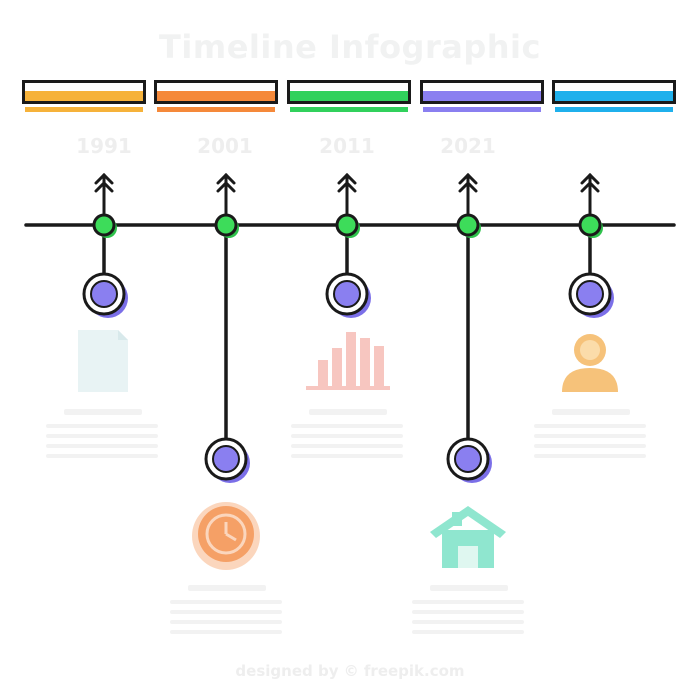  Describe the element at coordinates (590, 363) in the screenshot. I see `person-icon` at that location.